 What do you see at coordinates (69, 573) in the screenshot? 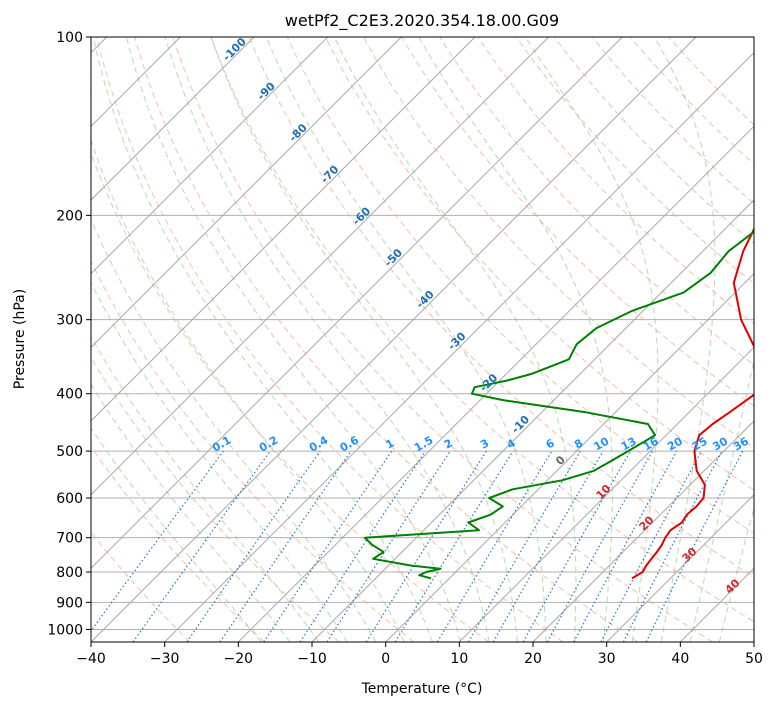
I see `y-tick-label: 800` at bounding box center [69, 573].